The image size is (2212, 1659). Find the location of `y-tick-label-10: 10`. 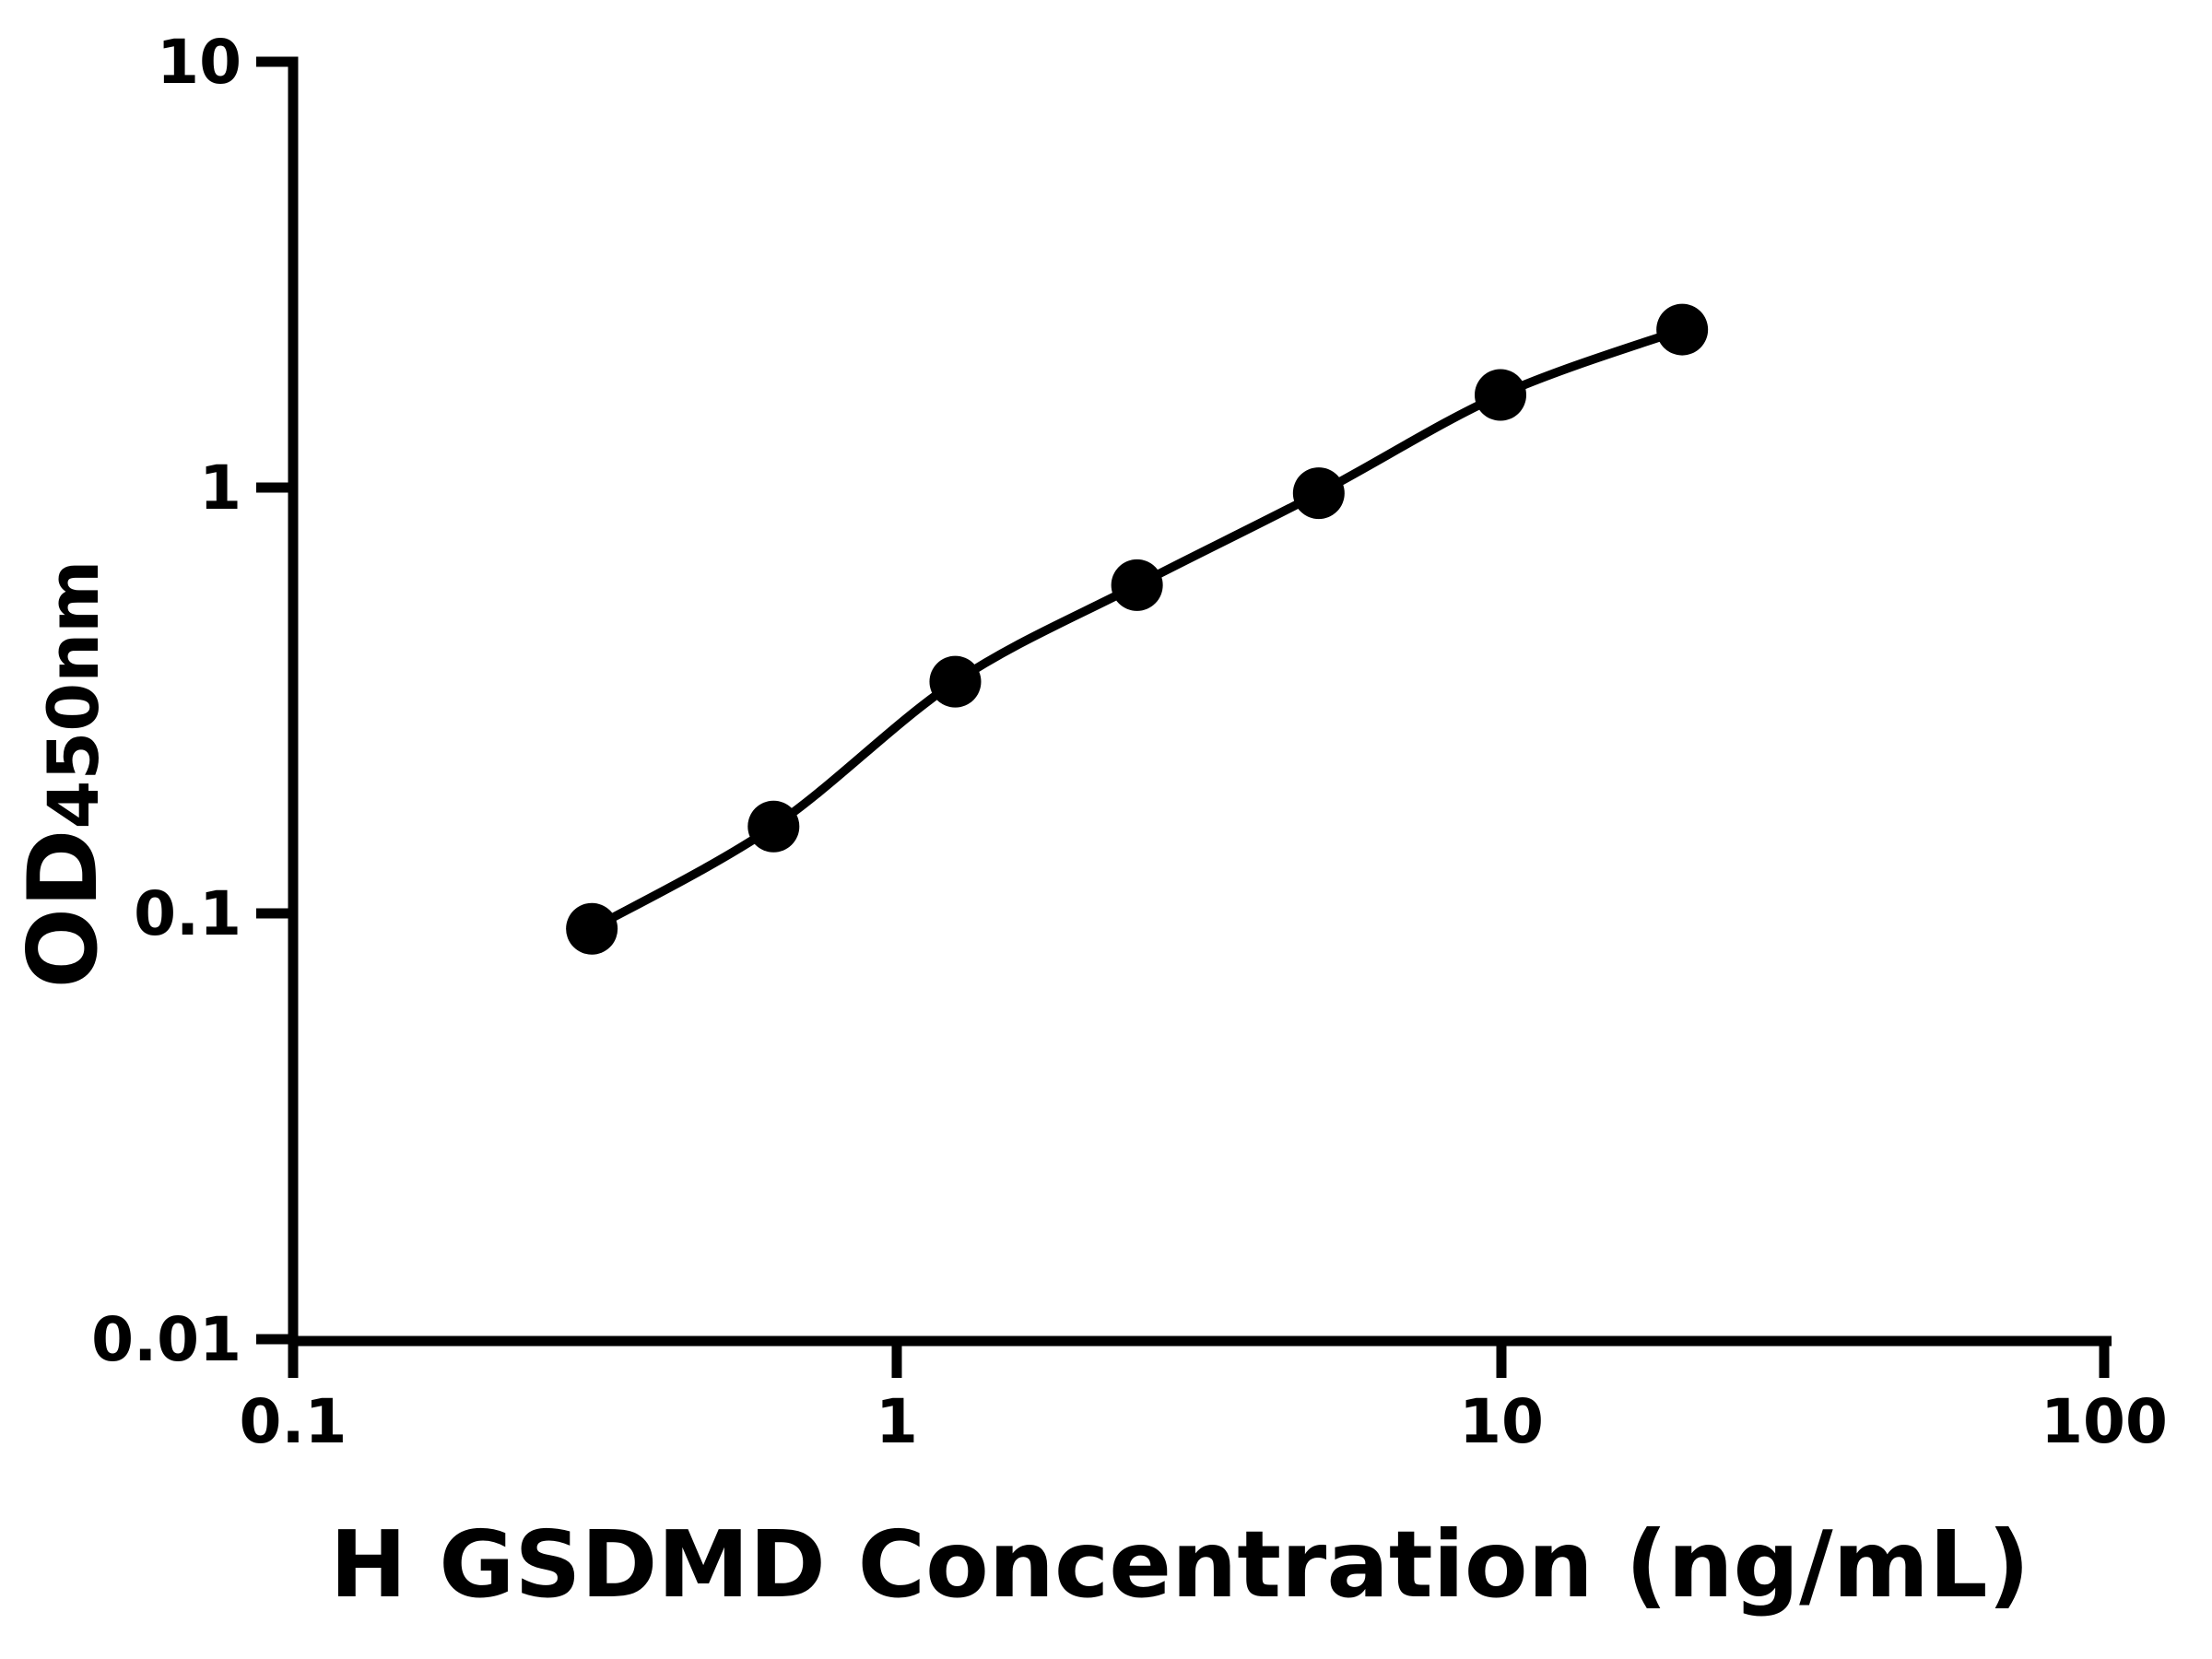

y-tick-label-10: 10 is located at coordinates (199, 62).